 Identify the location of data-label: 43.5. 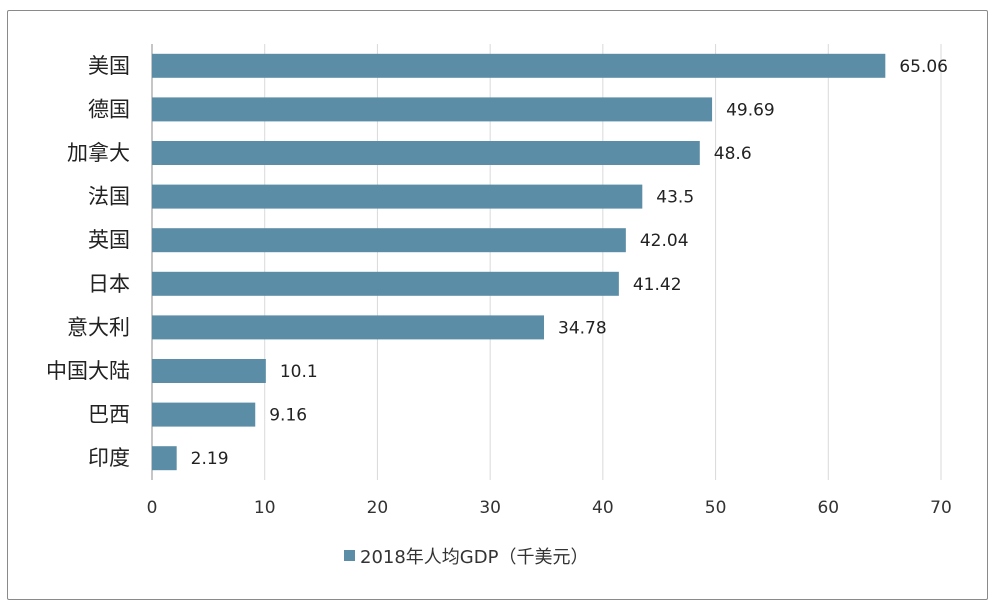
(675, 198).